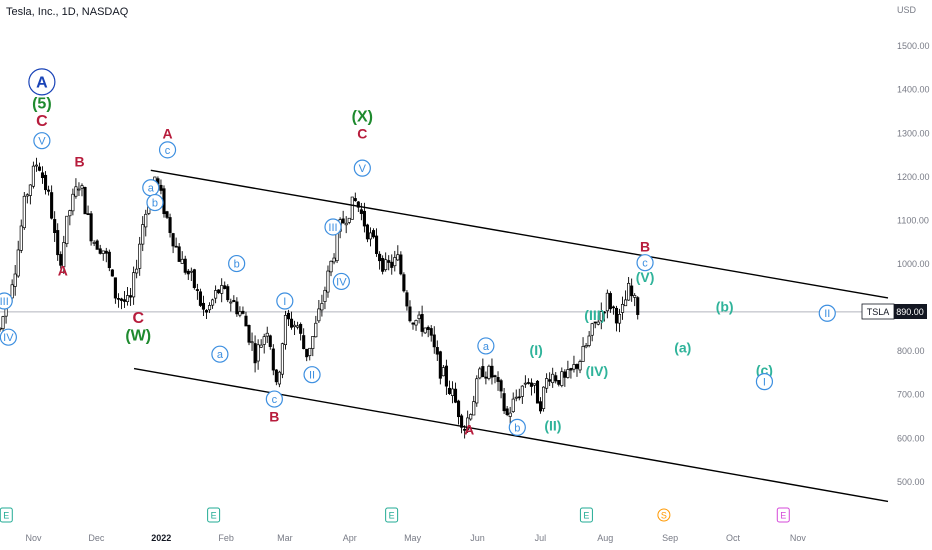  Describe the element at coordinates (645, 247) in the screenshot. I see `wave-label: B` at that location.